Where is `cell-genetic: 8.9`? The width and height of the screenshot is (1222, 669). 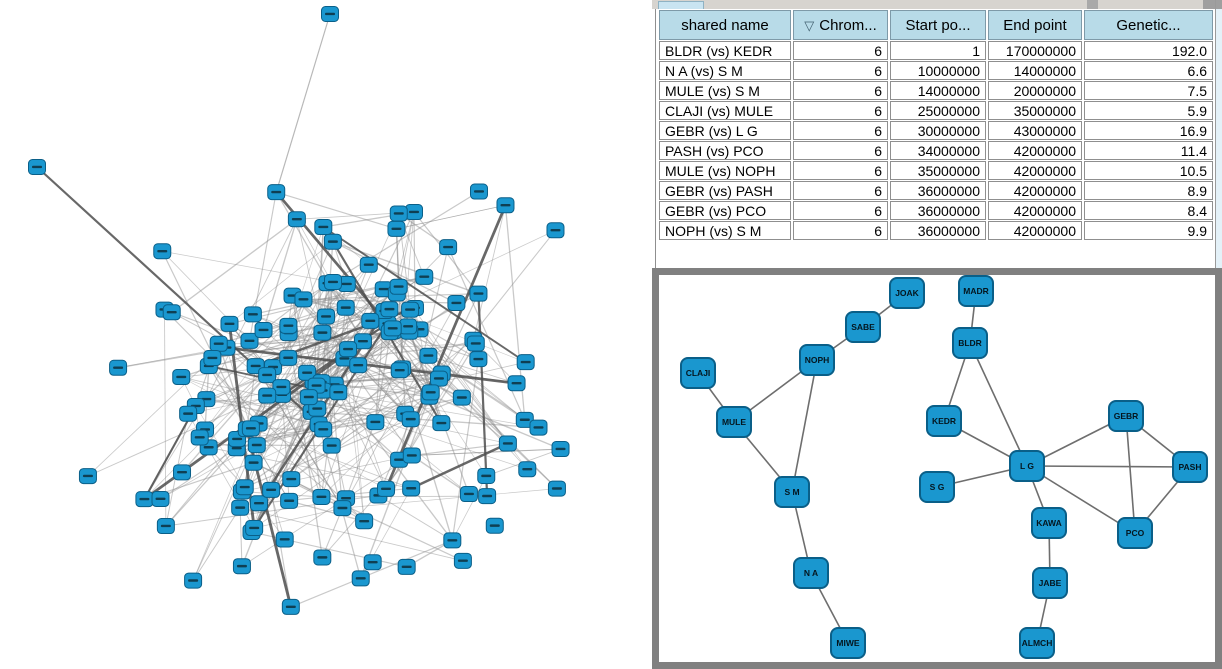
cell-genetic: 8.9 is located at coordinates (1148, 190).